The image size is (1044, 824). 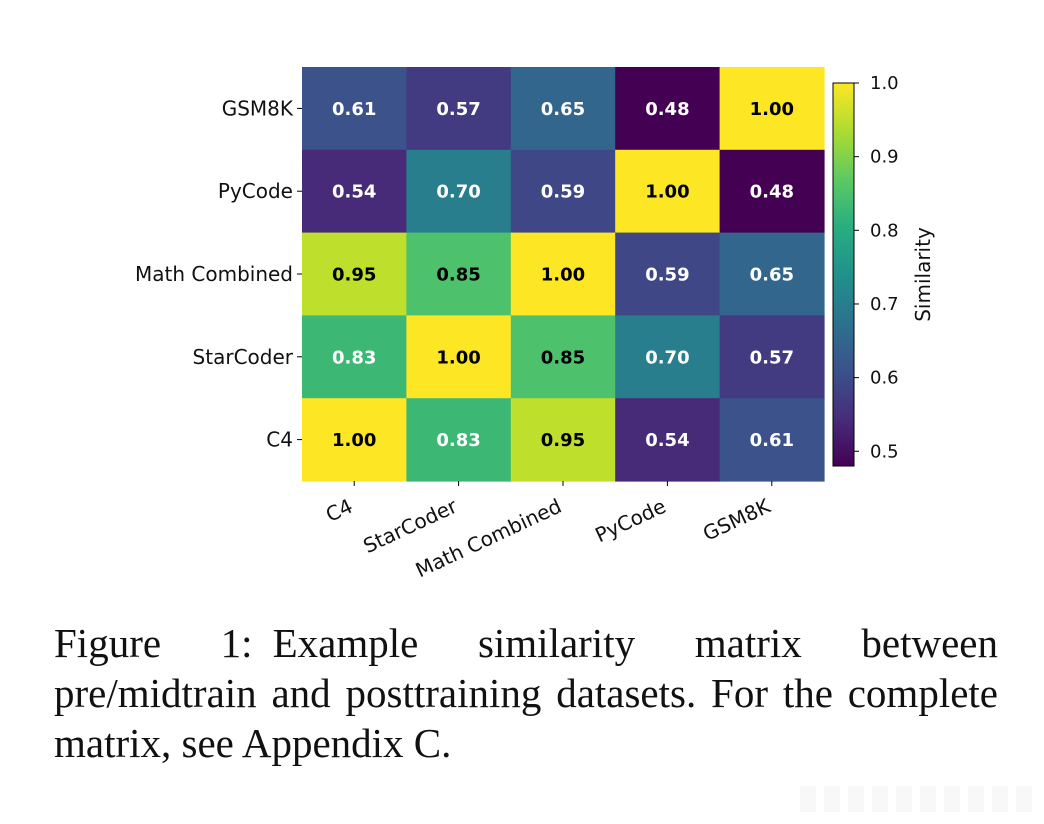 What do you see at coordinates (916, 799) in the screenshot?
I see `watermark` at bounding box center [916, 799].